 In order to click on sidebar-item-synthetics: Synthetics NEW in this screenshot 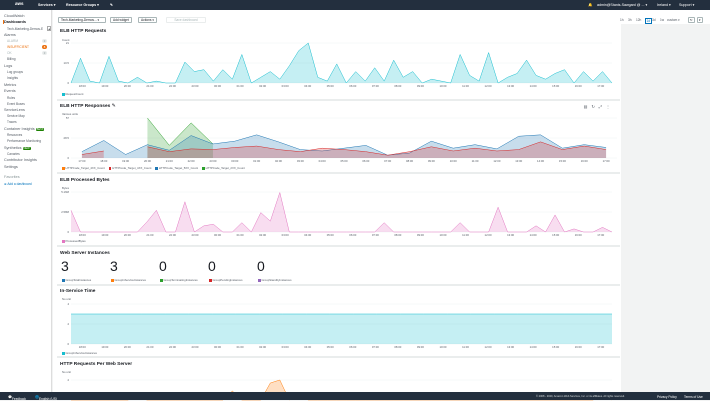, I will do `click(17, 148)`.